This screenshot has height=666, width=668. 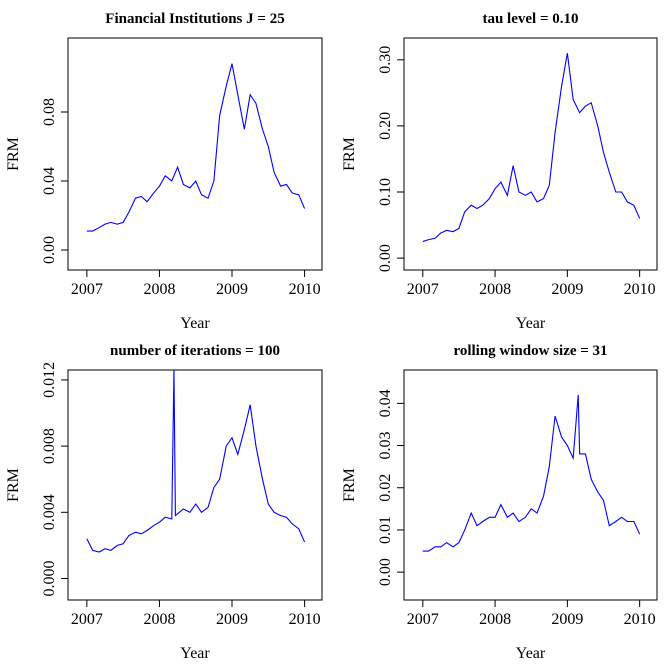 I want to click on y-tick-label: 0.03, so click(x=385, y=446).